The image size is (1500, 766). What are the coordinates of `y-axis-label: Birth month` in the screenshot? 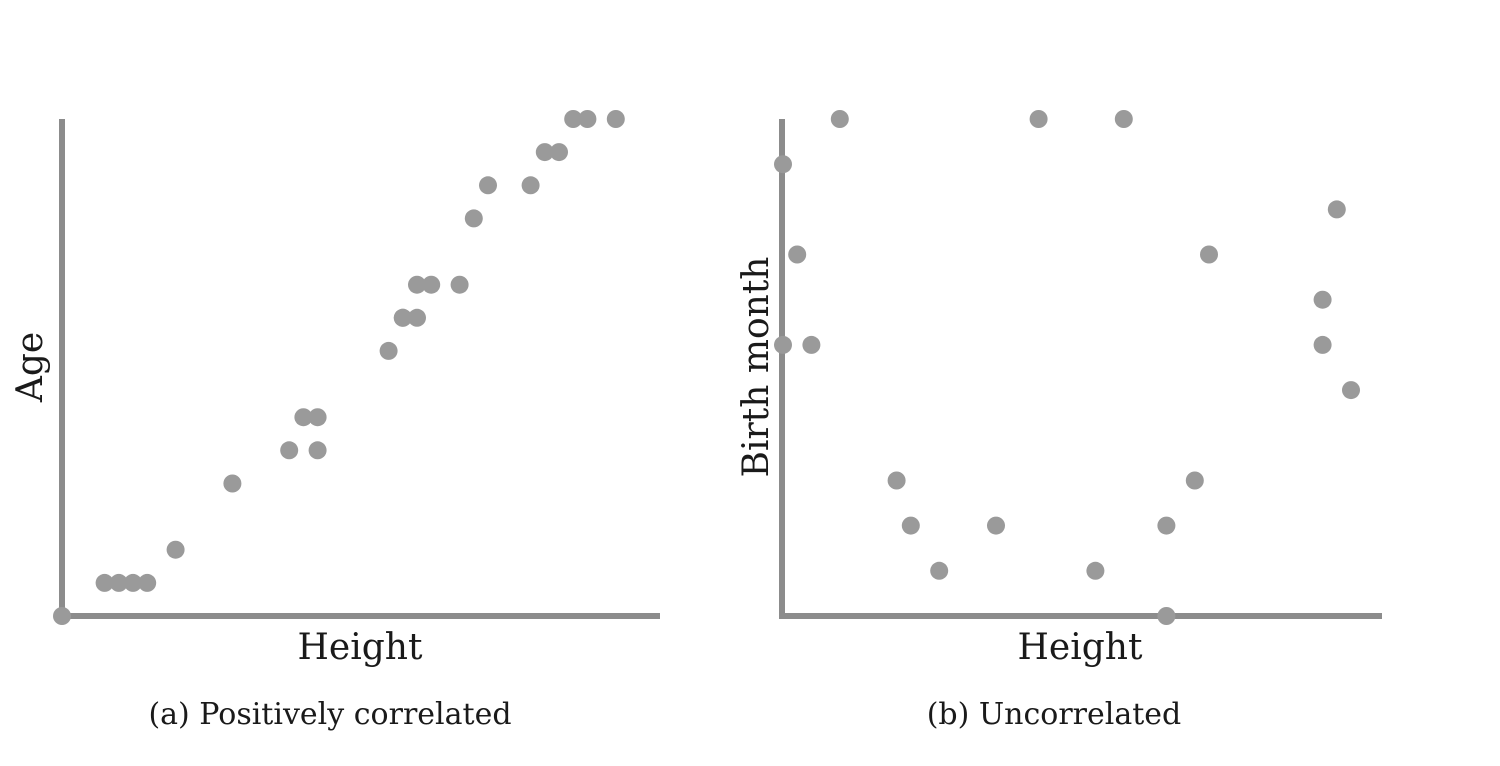 It's located at (756, 367).